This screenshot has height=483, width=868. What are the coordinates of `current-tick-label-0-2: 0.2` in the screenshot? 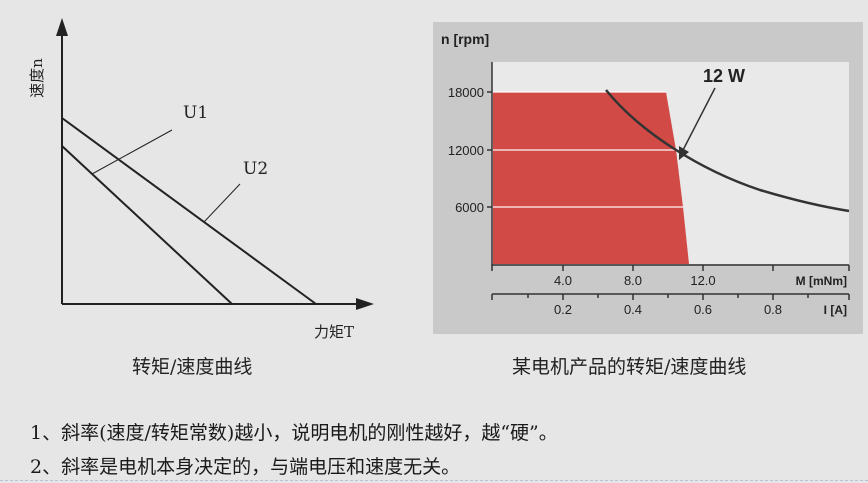 It's located at (563, 309).